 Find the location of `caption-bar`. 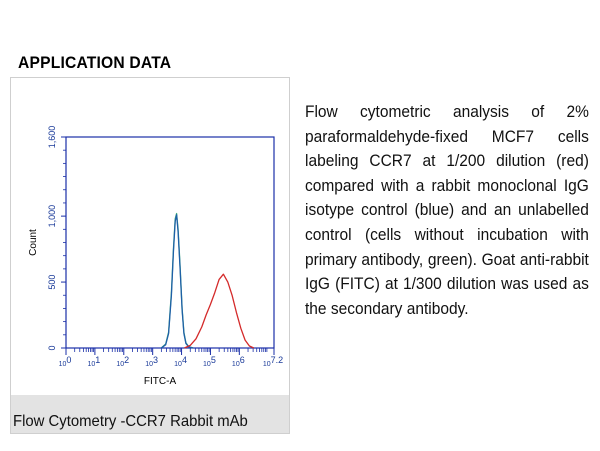

caption-bar is located at coordinates (150, 414).